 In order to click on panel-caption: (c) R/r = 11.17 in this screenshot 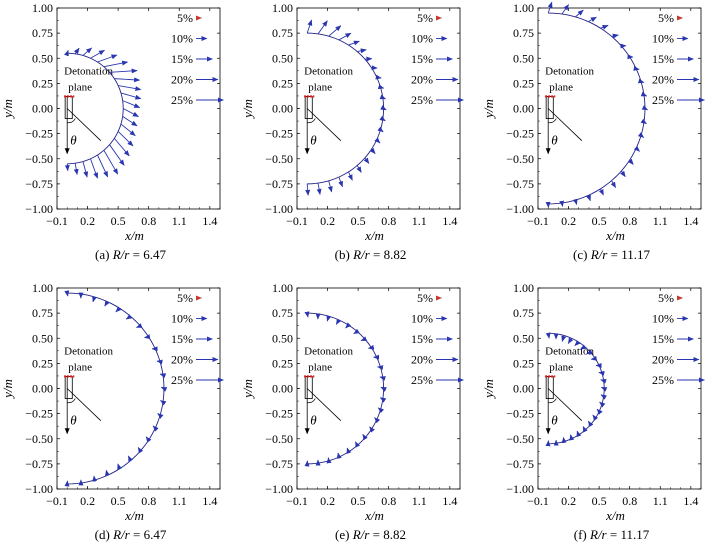, I will do `click(611, 254)`.